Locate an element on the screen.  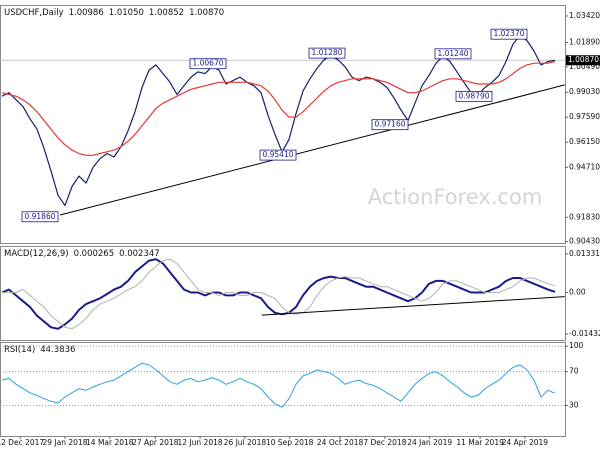
header-value: 0.000265 is located at coordinates (94, 254).